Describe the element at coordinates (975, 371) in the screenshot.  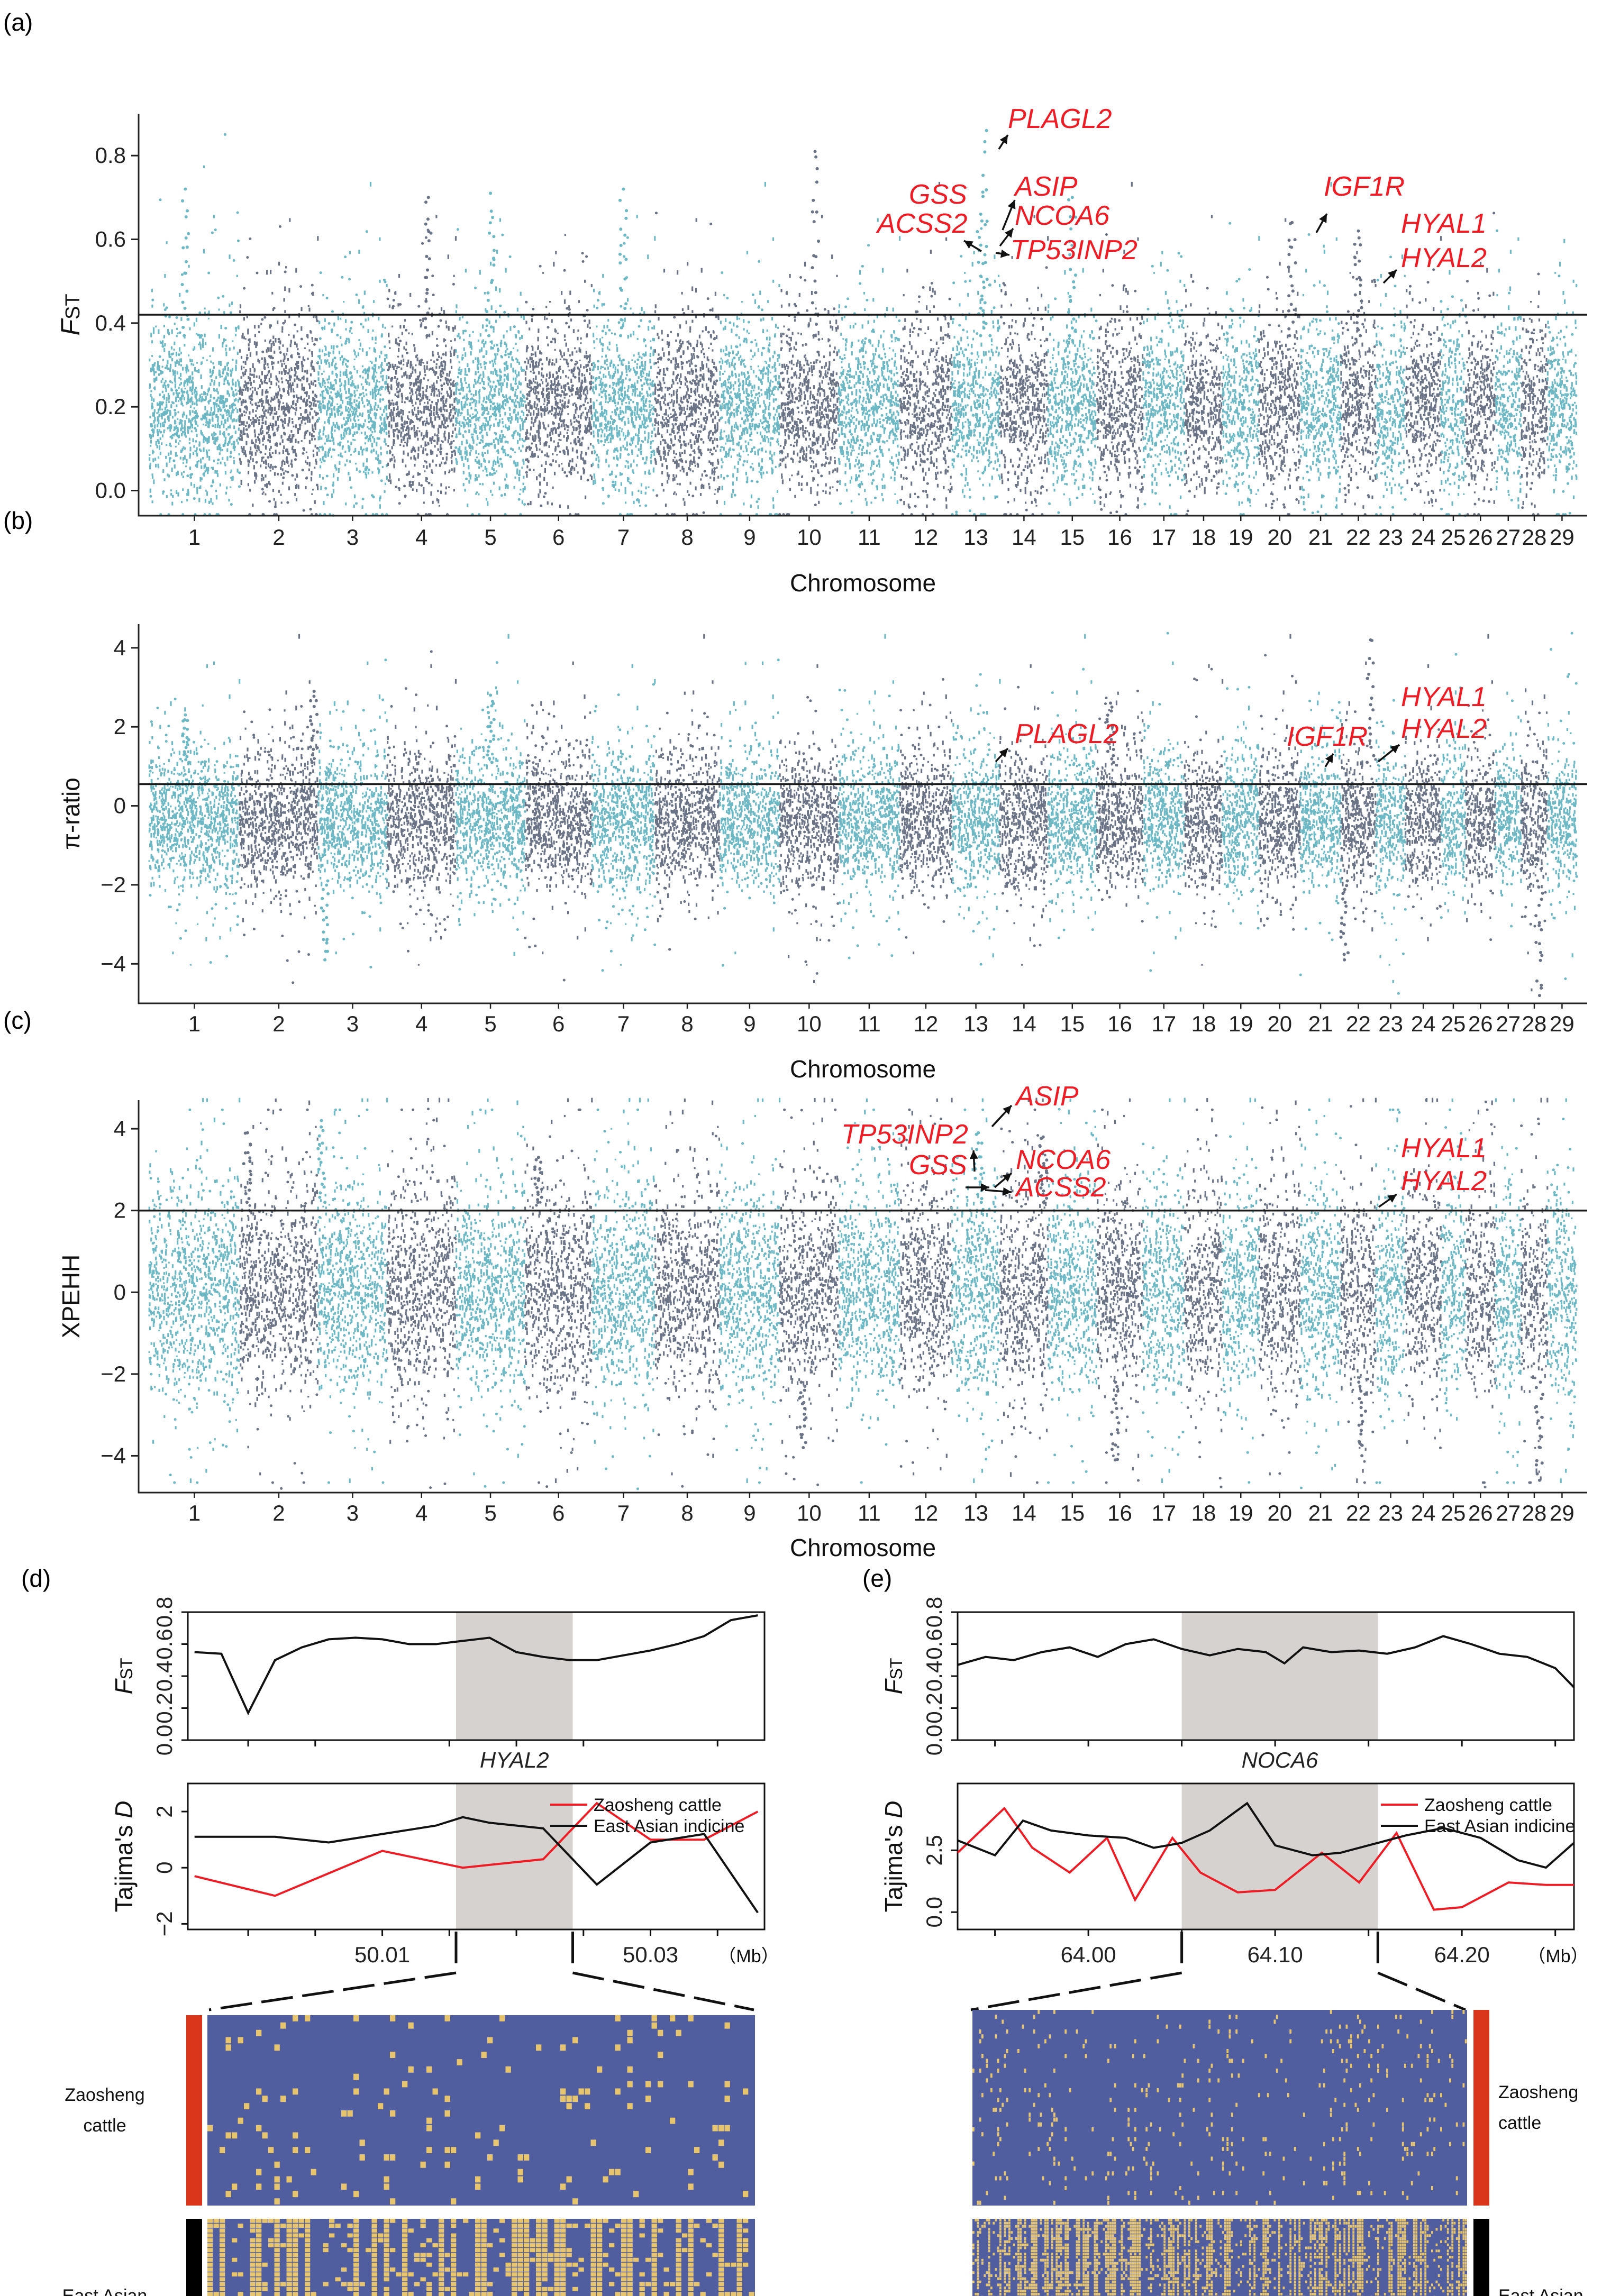
I see `chr-13-outliers` at that location.